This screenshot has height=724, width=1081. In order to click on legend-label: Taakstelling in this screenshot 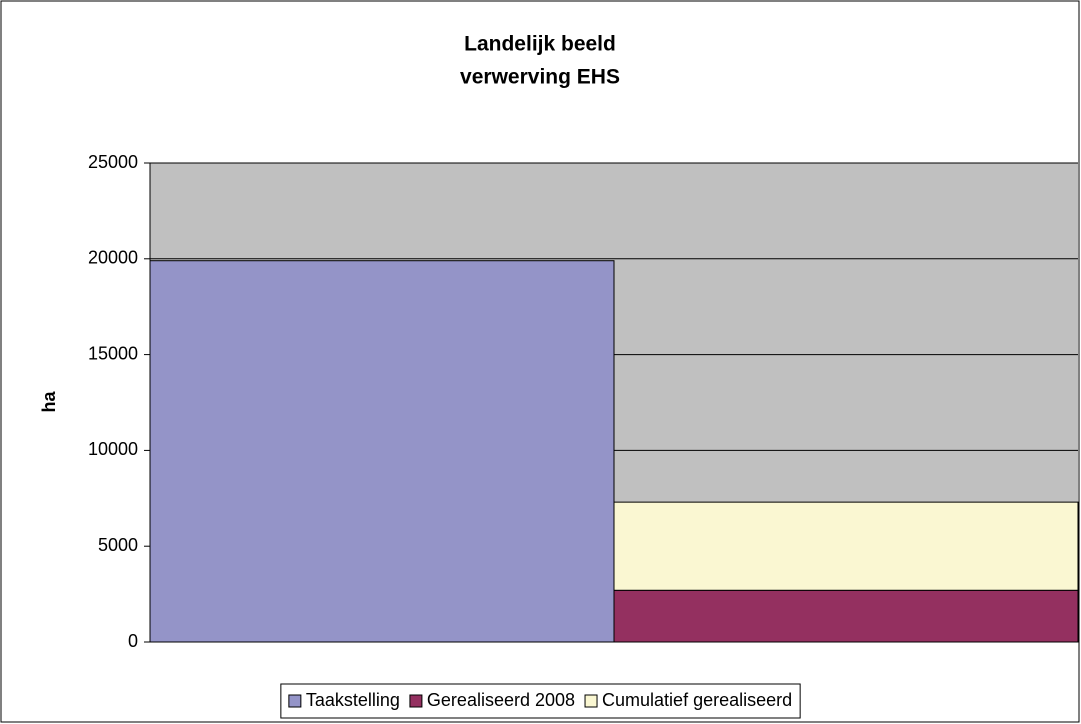, I will do `click(353, 700)`.